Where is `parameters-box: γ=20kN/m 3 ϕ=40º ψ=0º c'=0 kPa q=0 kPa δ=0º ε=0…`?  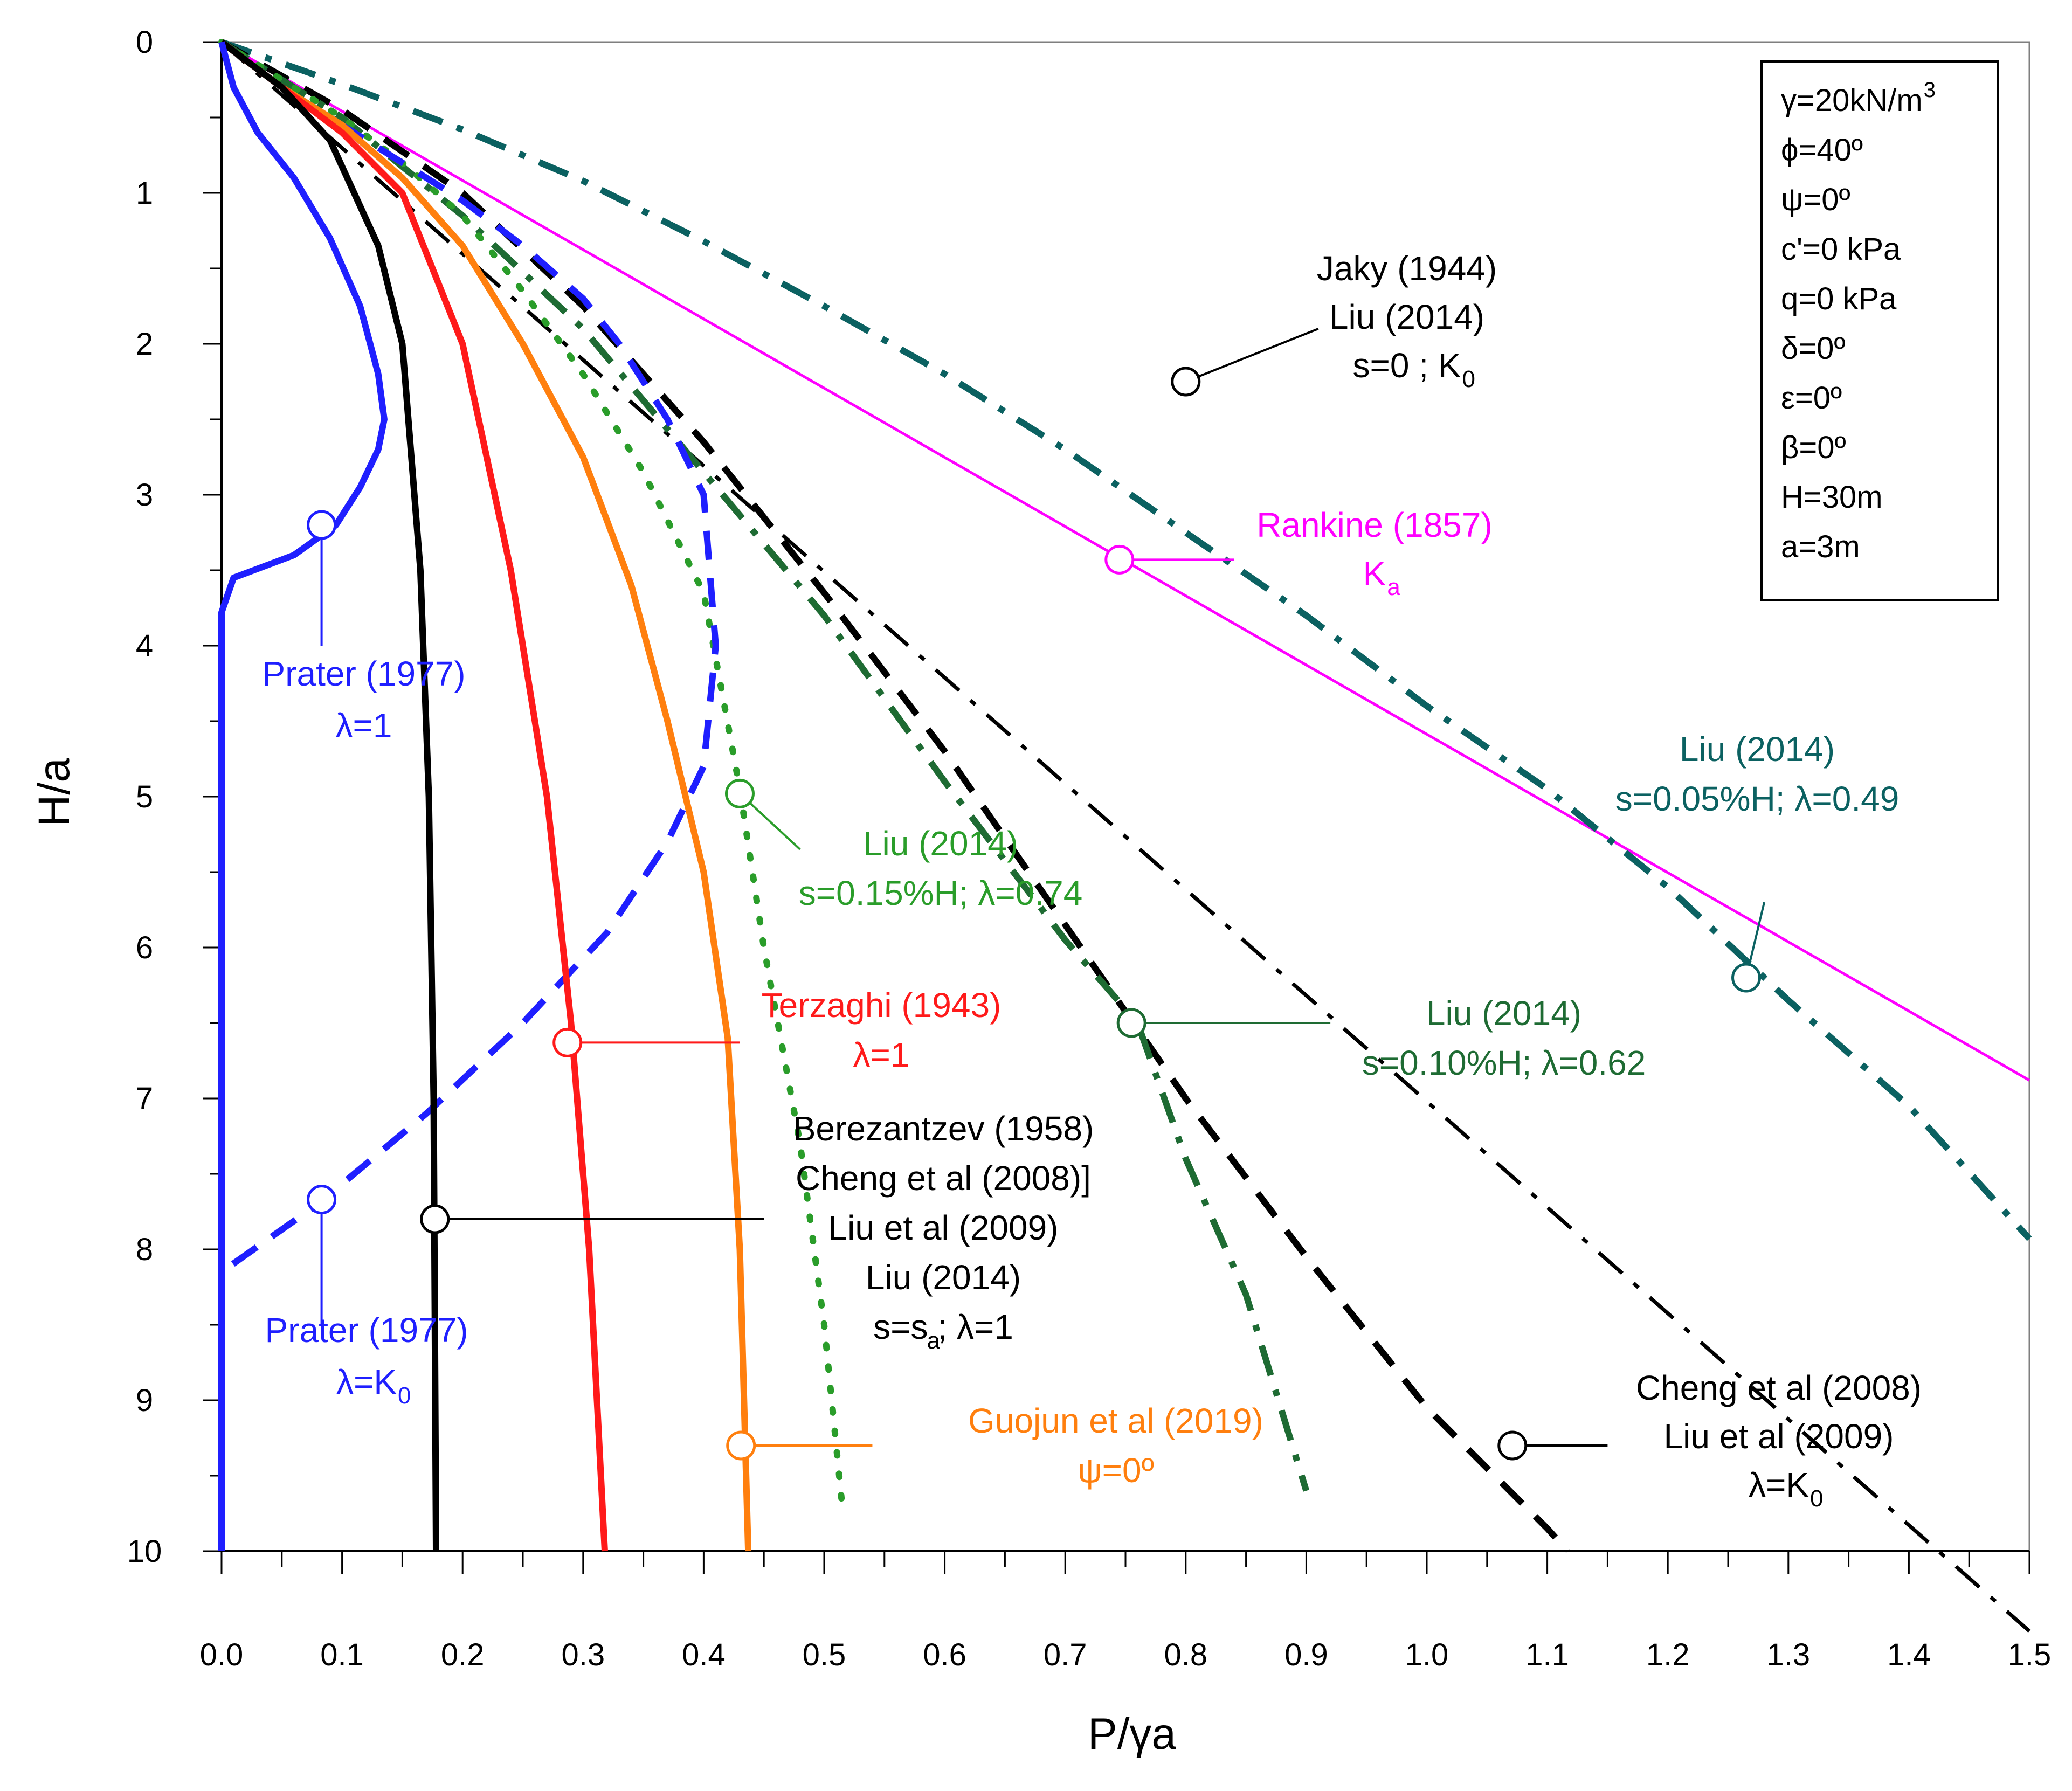 parameters-box: γ=20kN/m 3 ϕ=40º ψ=0º c'=0 kPa q=0 kPa δ=0º ε=0… is located at coordinates (1879, 330).